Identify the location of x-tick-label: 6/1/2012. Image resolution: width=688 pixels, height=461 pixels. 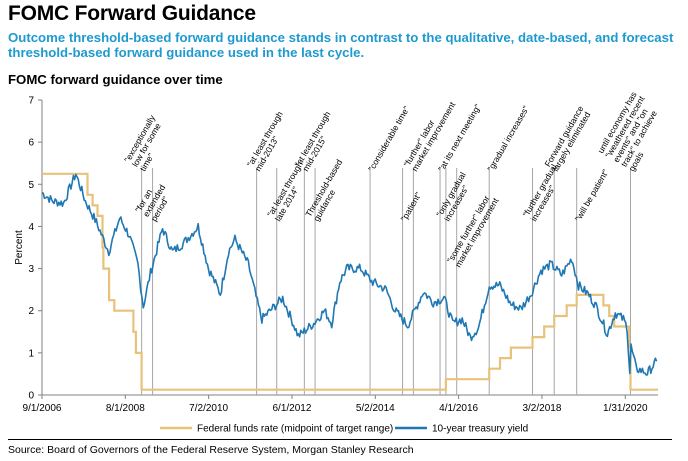
(292, 408).